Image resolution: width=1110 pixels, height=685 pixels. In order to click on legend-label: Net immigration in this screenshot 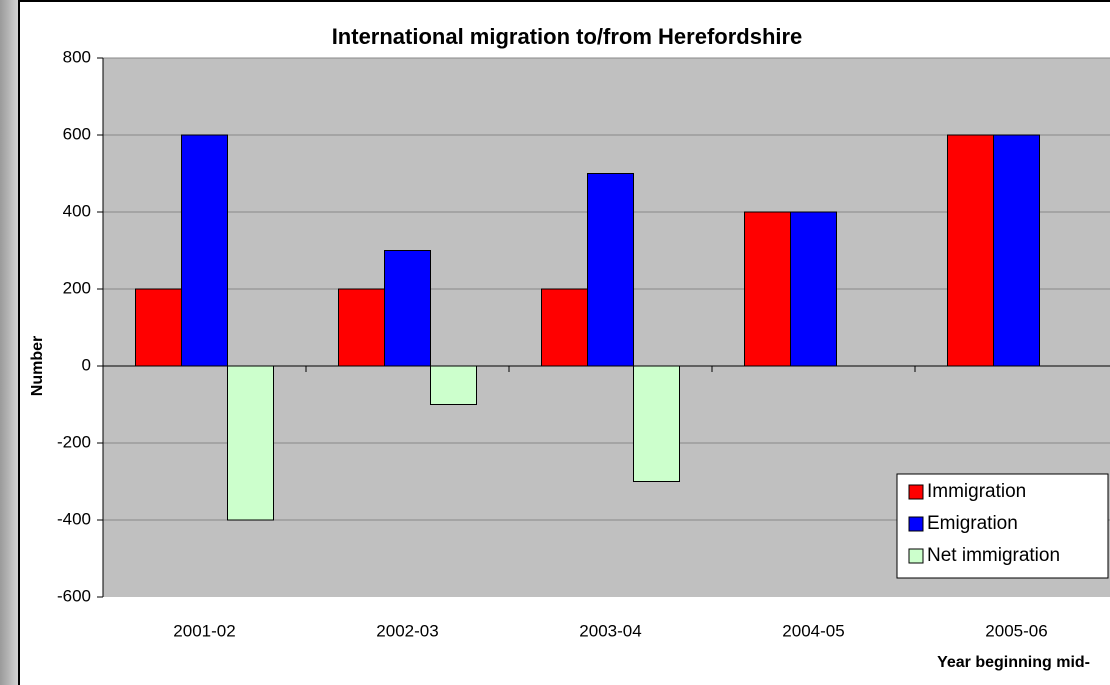, I will do `click(993, 555)`.